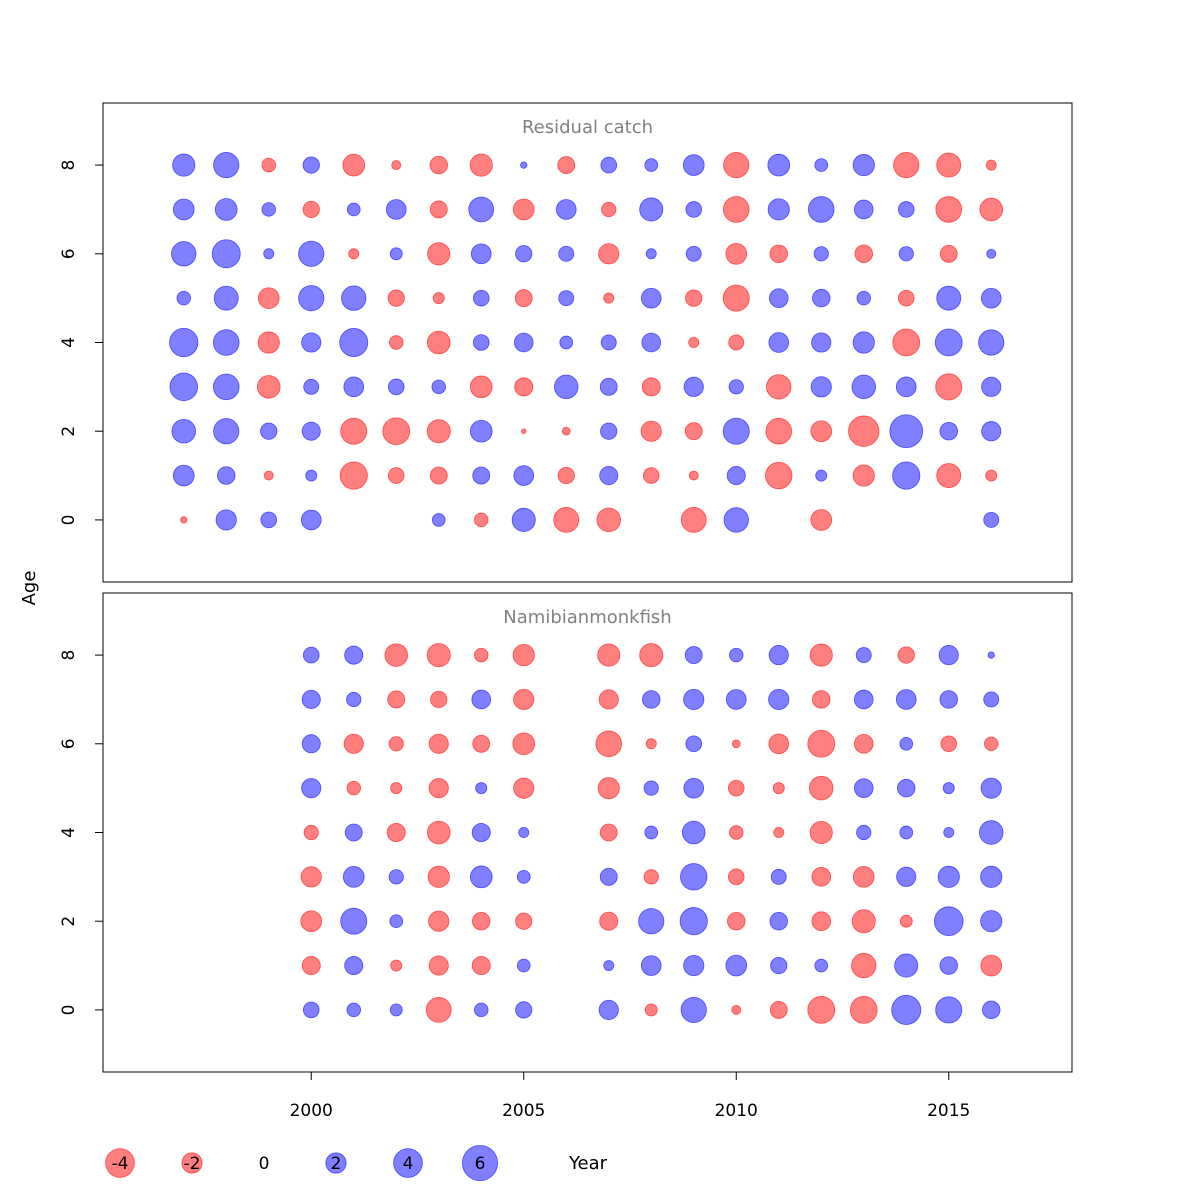 This screenshot has height=1200, width=1200. Describe the element at coordinates (587, 127) in the screenshot. I see `panel-title: Residual catch` at that location.